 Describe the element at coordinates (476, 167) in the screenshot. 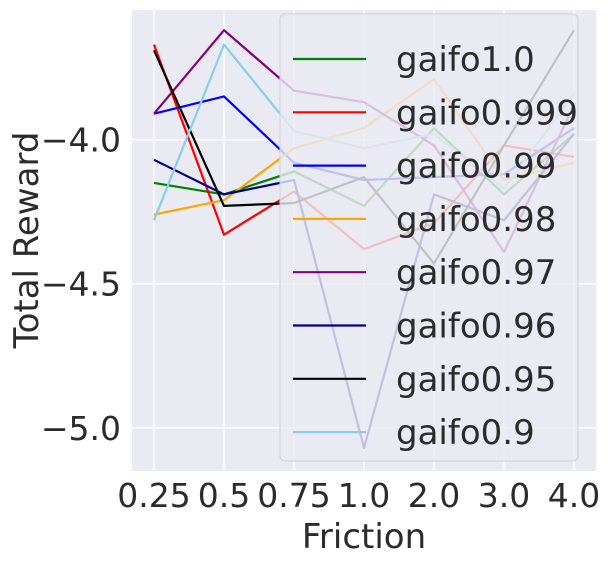

I see `legend-label: gaifo0.99` at that location.